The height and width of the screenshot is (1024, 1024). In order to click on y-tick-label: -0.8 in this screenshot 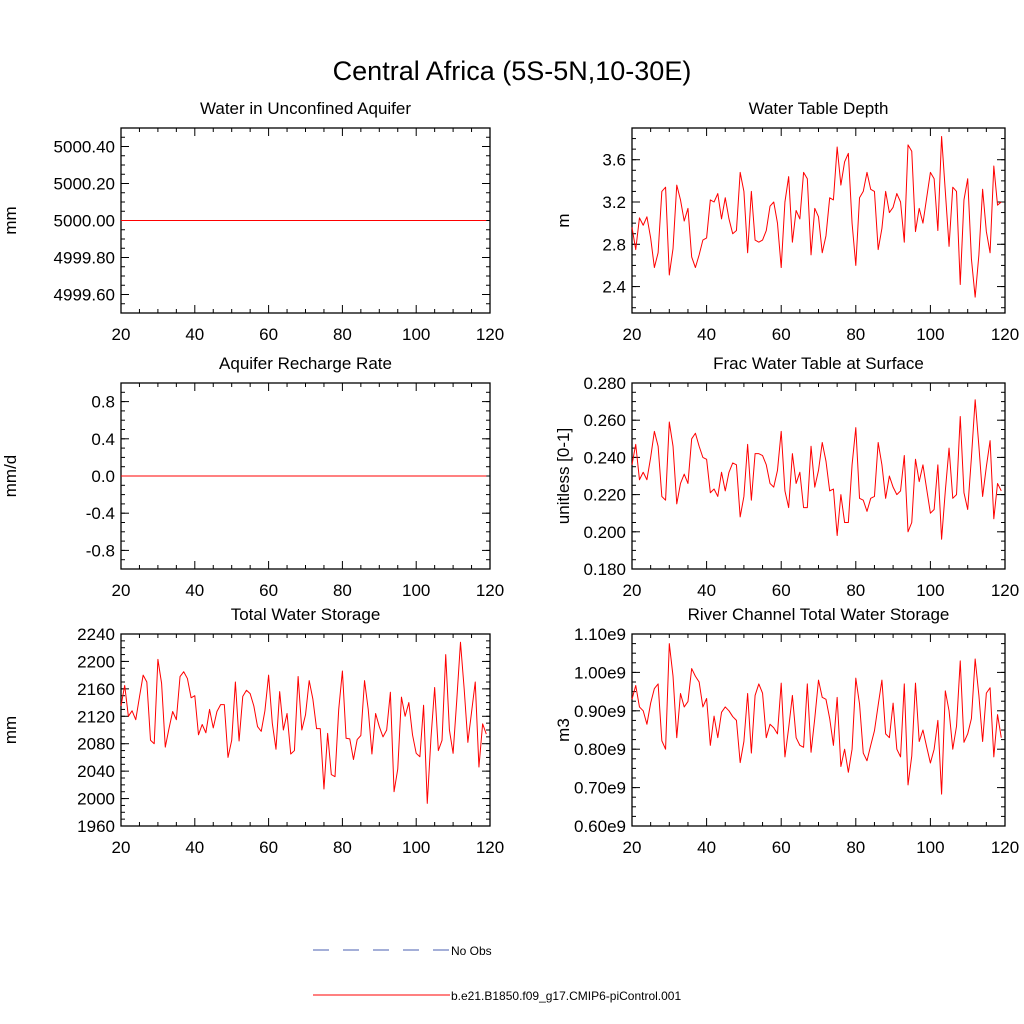, I will do `click(100, 550)`.